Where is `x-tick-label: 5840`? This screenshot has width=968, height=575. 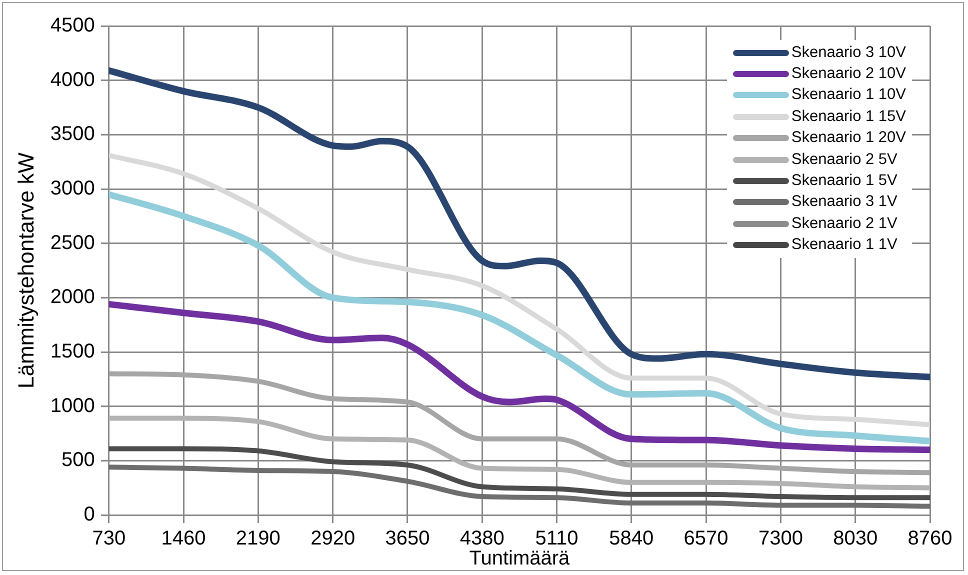
x-tick-label: 5840 is located at coordinates (631, 539).